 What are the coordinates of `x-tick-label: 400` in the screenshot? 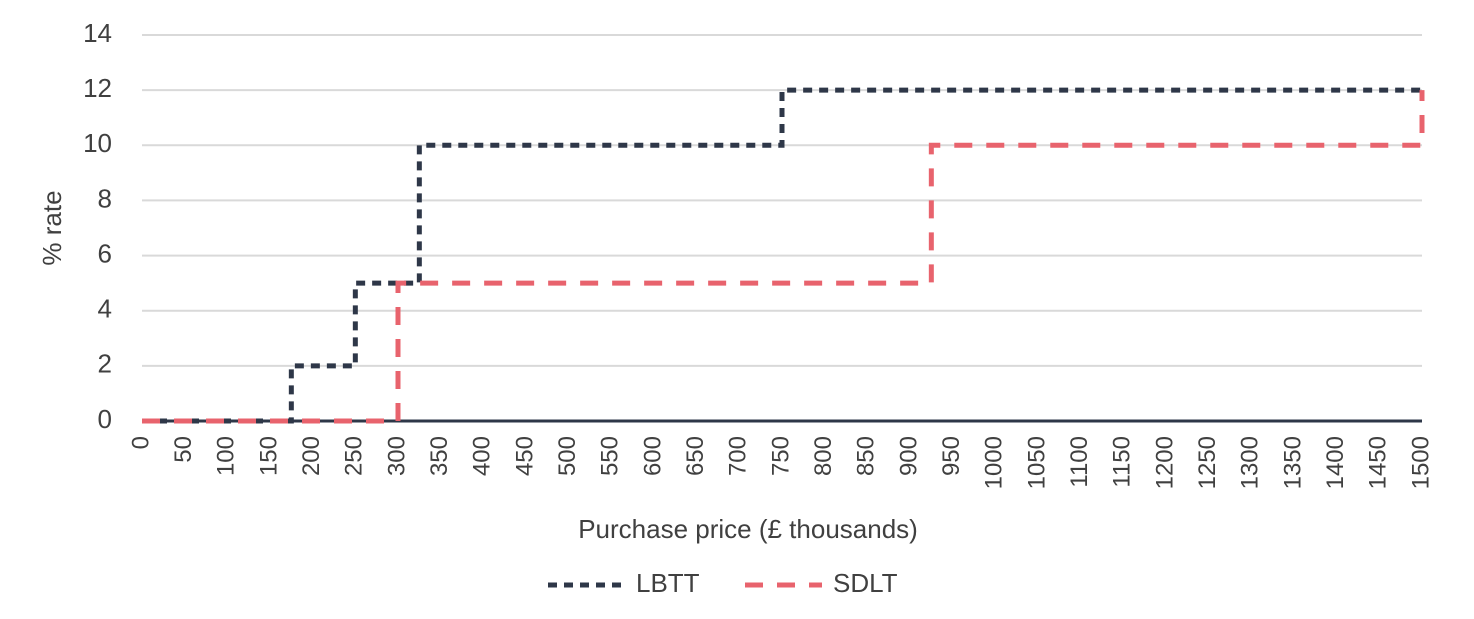 It's located at (482, 456).